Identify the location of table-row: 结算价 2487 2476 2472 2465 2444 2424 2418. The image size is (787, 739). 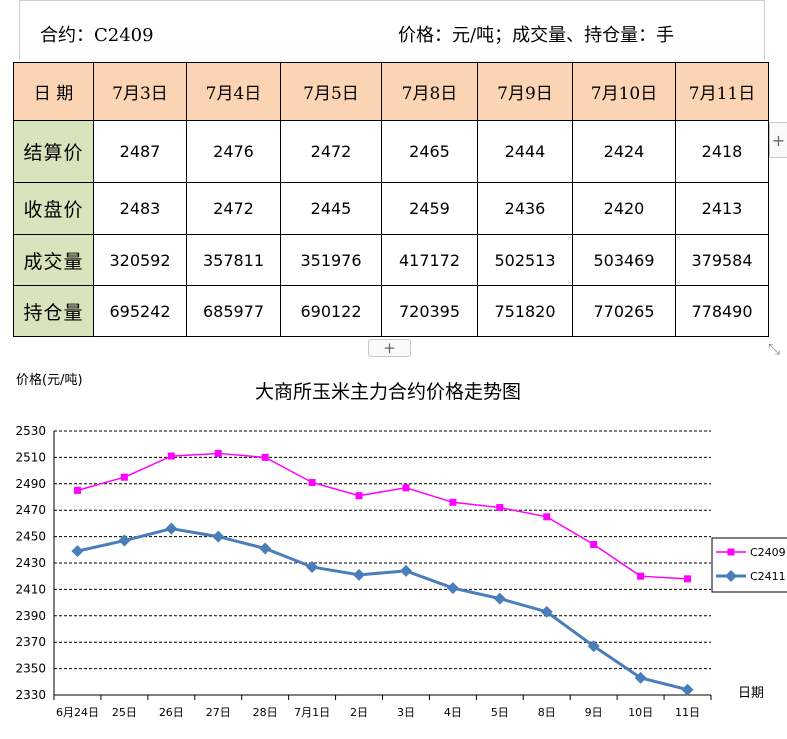
(391, 151).